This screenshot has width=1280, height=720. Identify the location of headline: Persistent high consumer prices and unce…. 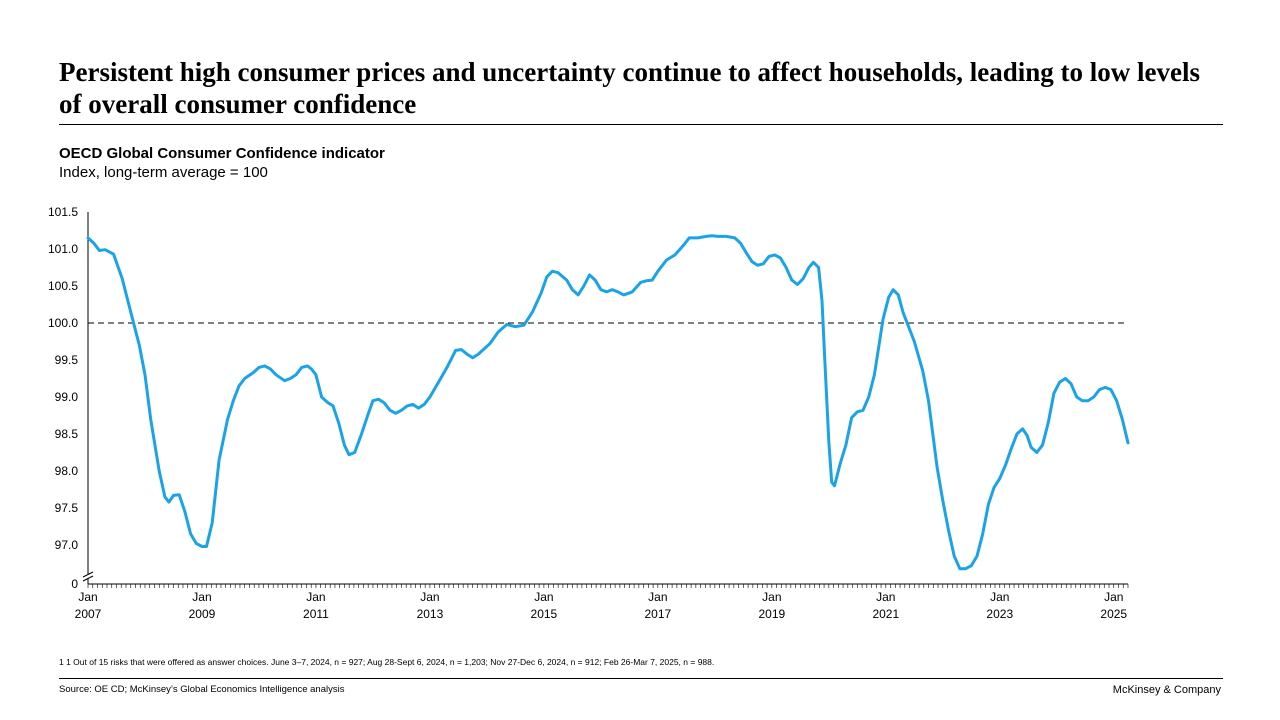
(629, 88).